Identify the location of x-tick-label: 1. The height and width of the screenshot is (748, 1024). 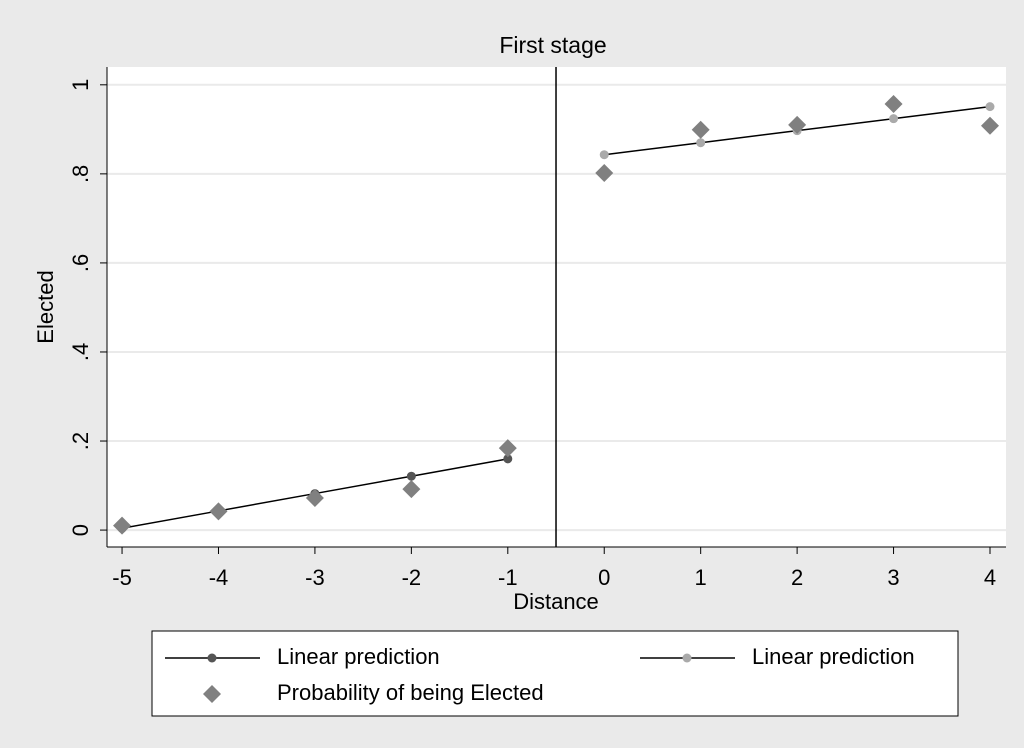
(701, 577).